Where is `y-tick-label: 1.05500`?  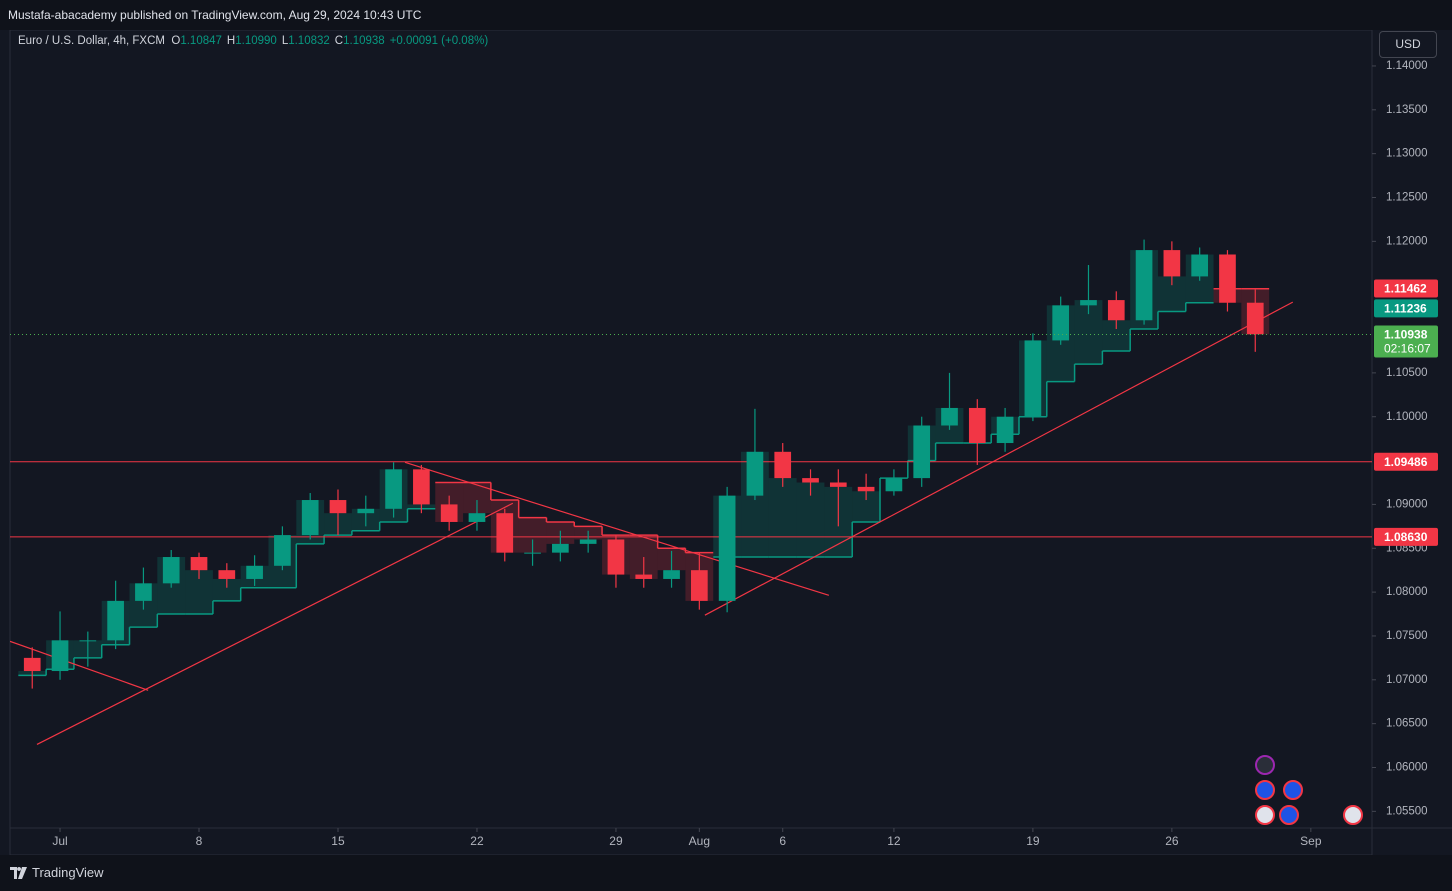 y-tick-label: 1.05500 is located at coordinates (1407, 811).